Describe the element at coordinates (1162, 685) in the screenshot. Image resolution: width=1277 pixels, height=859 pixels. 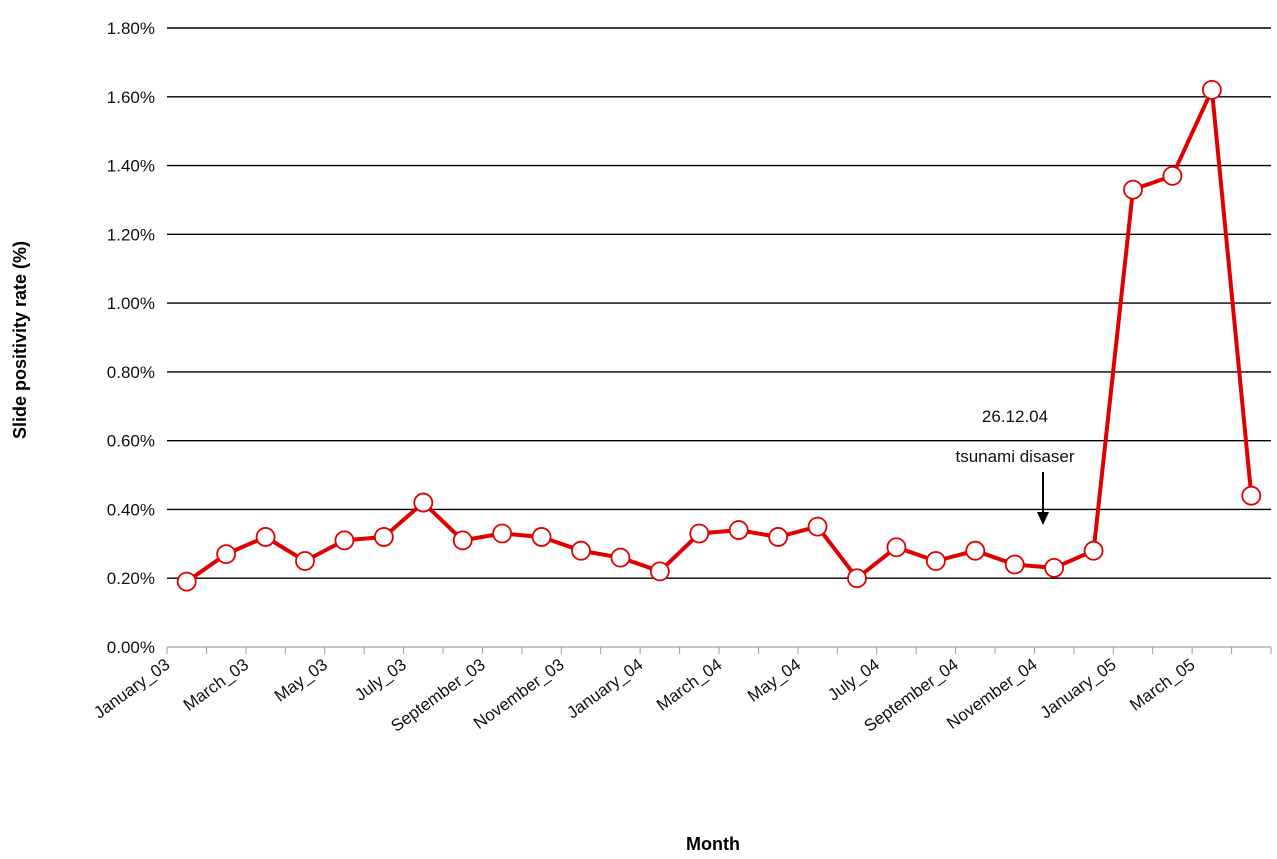
I see `x-tick-label: March_05` at that location.